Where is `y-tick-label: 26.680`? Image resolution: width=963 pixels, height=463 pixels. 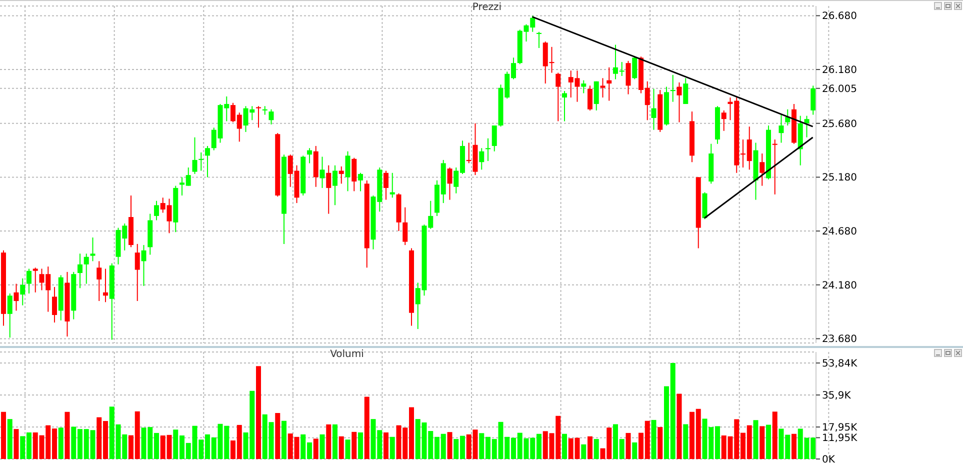
y-tick-label: 26.680 is located at coordinates (839, 16).